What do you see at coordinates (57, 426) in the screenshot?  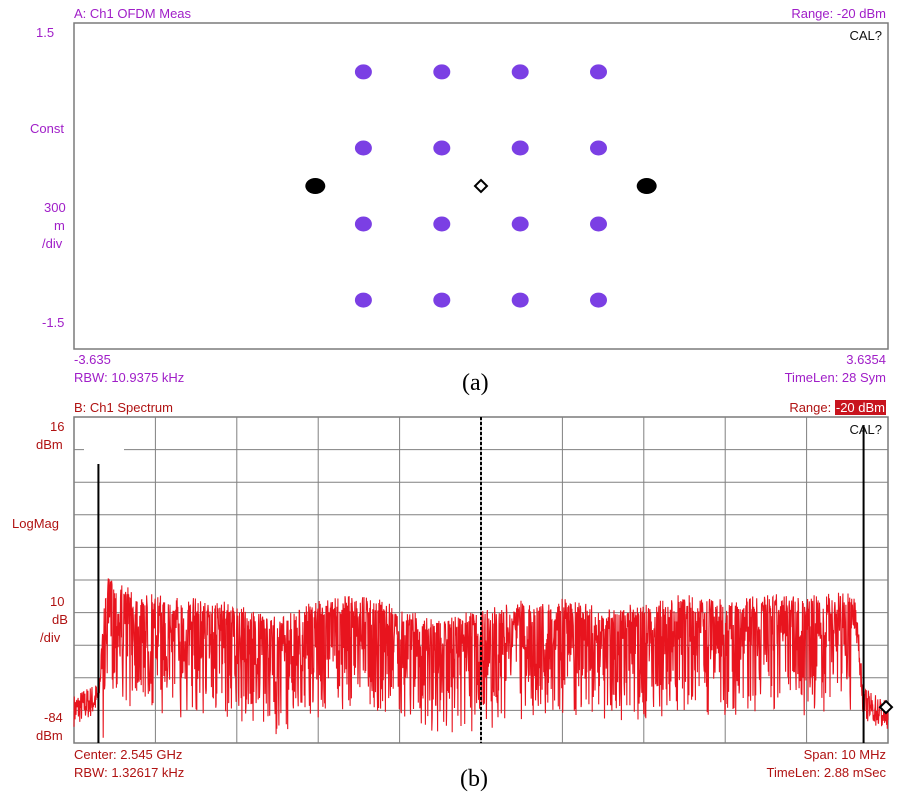 I see `panel-b-y-top-value: 16` at bounding box center [57, 426].